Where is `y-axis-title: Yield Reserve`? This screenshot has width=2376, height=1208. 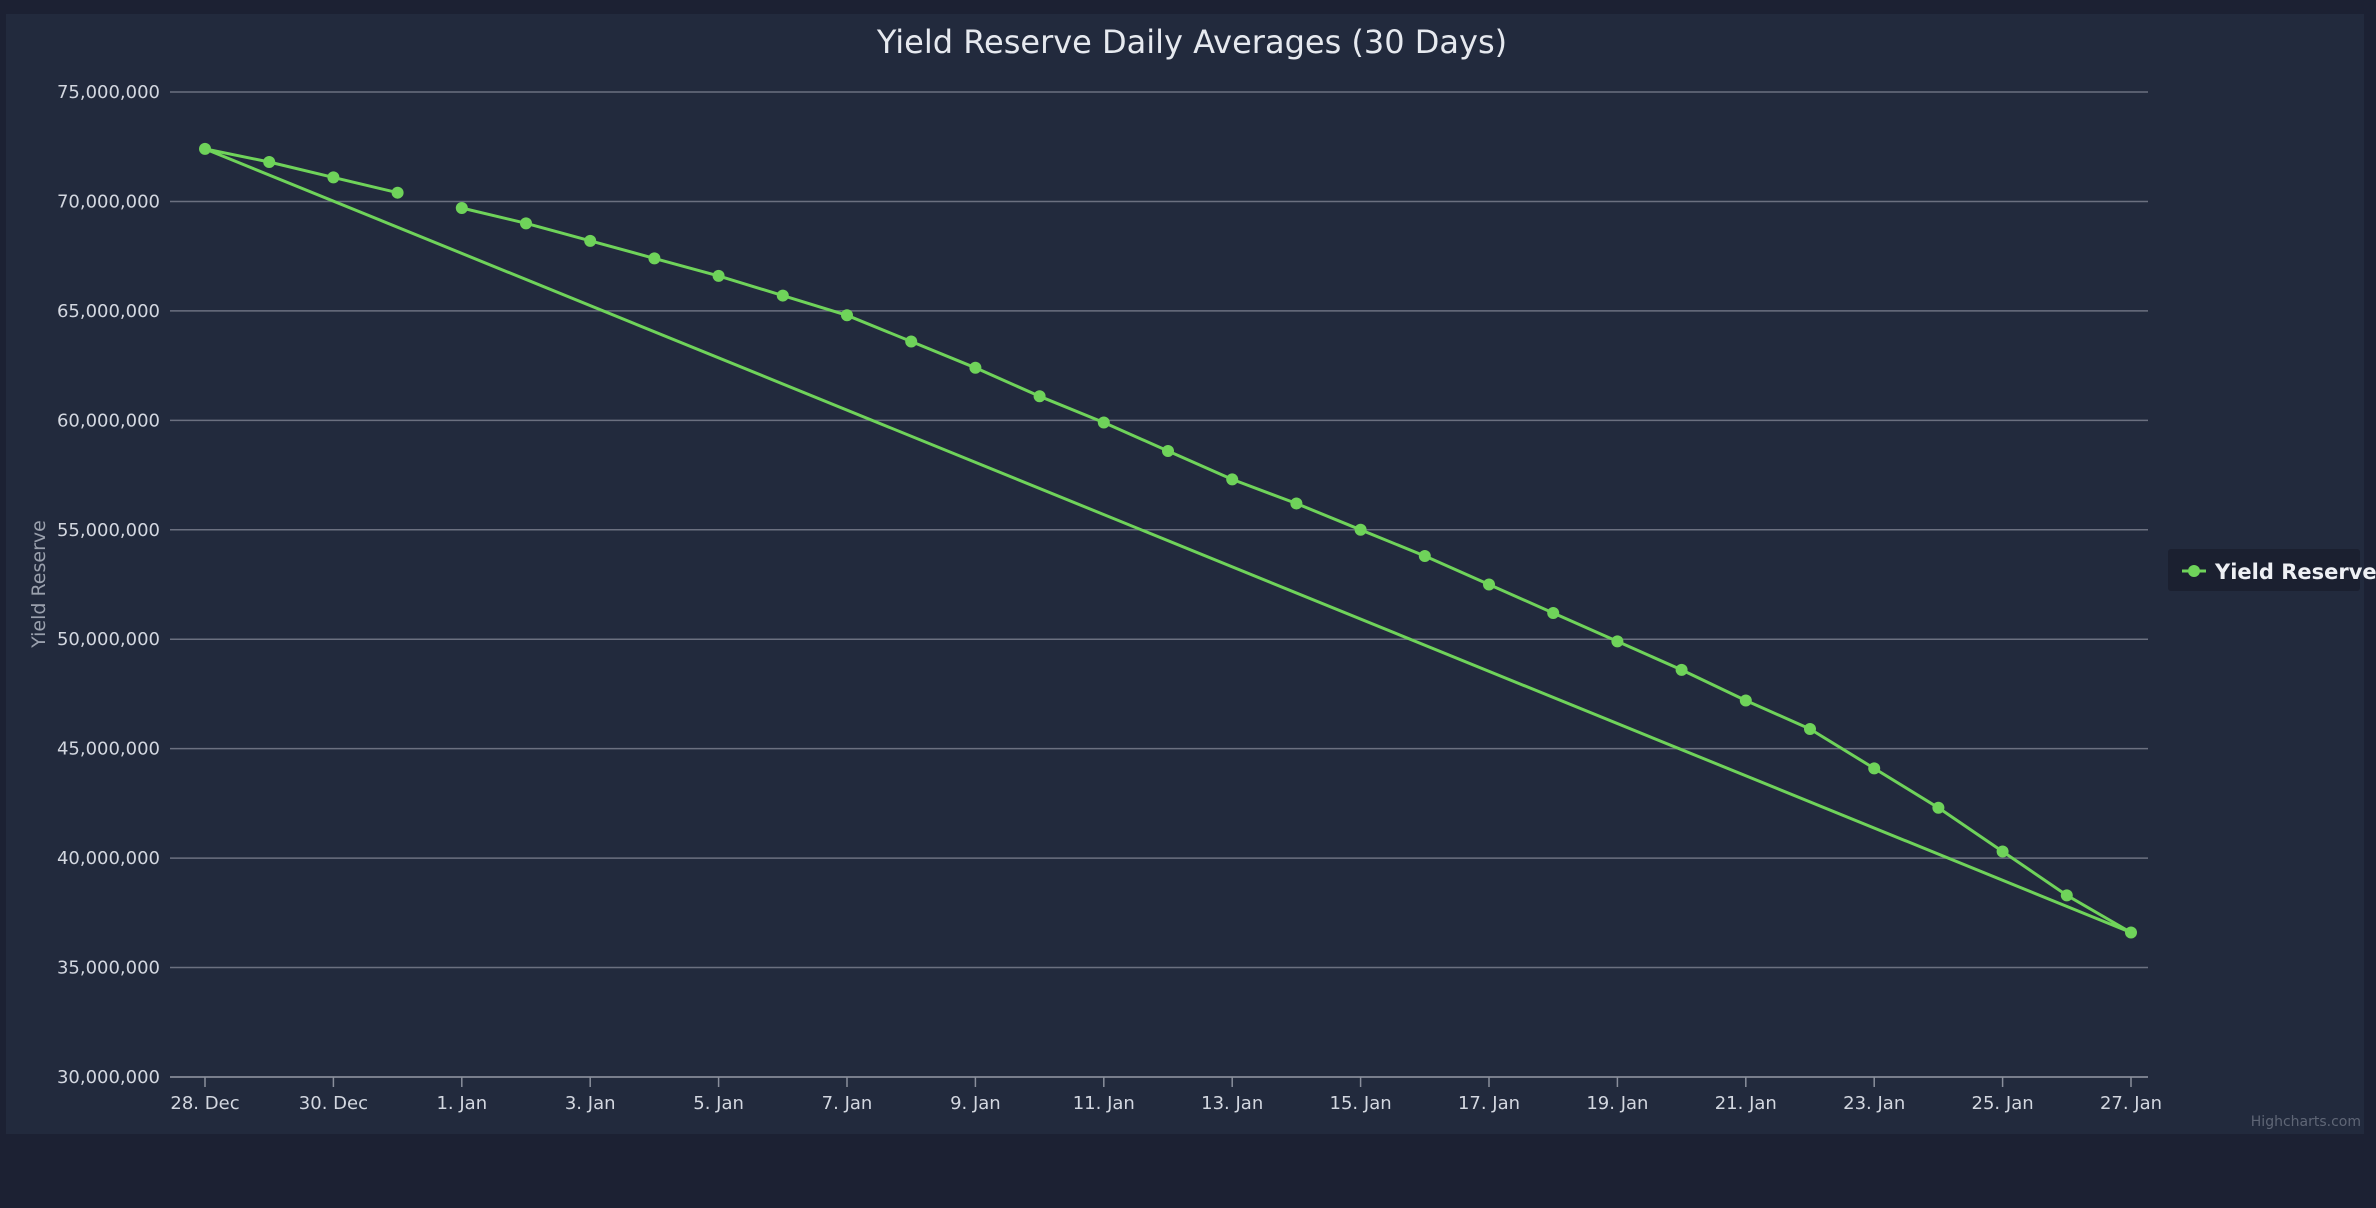
y-axis-title: Yield Reserve is located at coordinates (39, 584).